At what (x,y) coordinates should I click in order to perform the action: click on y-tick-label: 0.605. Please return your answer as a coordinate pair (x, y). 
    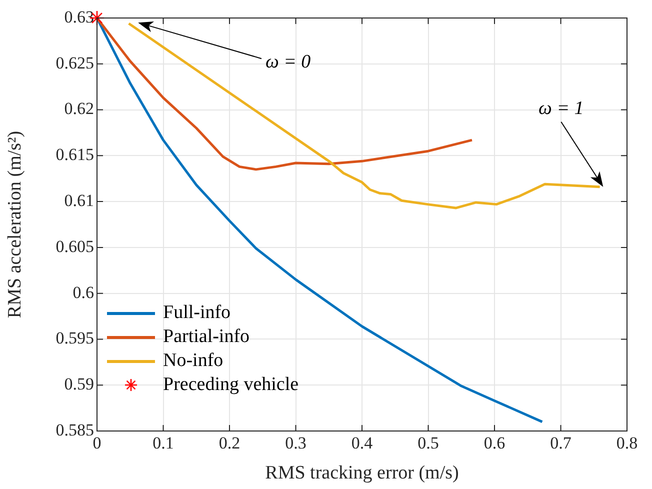
    Looking at the image, I should click on (75, 246).